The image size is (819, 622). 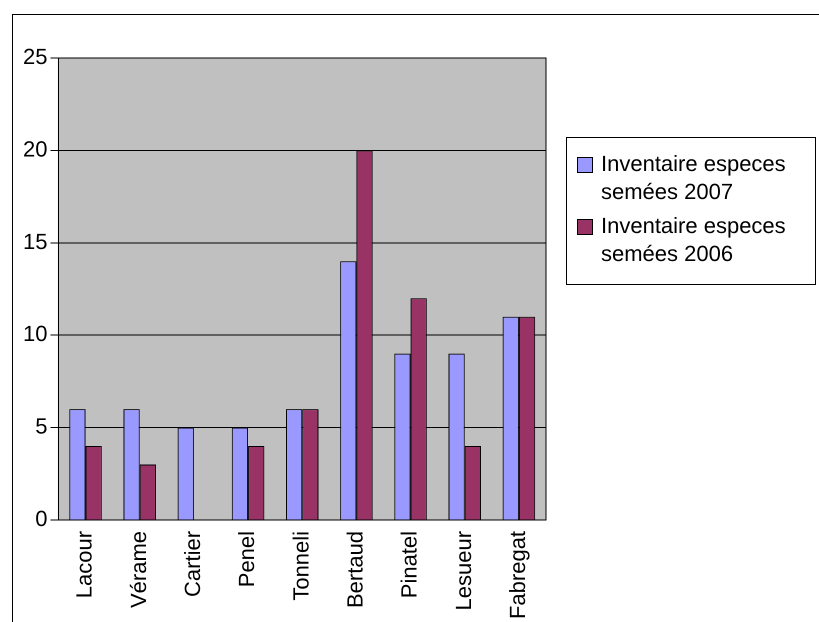 I want to click on y-tick-label: 0, so click(x=41, y=519).